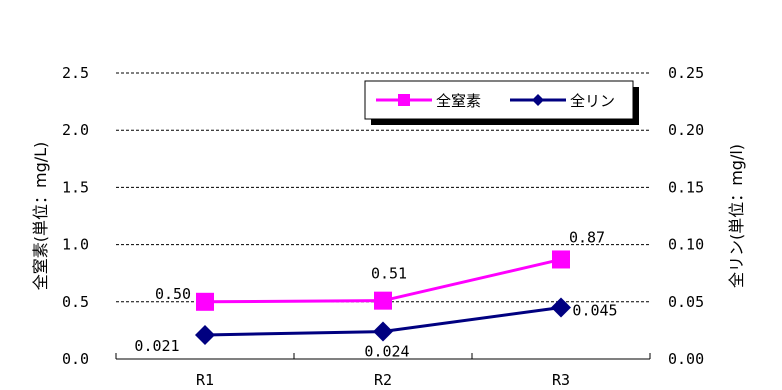 The height and width of the screenshot is (390, 782). Describe the element at coordinates (205, 380) in the screenshot. I see `x-tick-label: R1` at that location.